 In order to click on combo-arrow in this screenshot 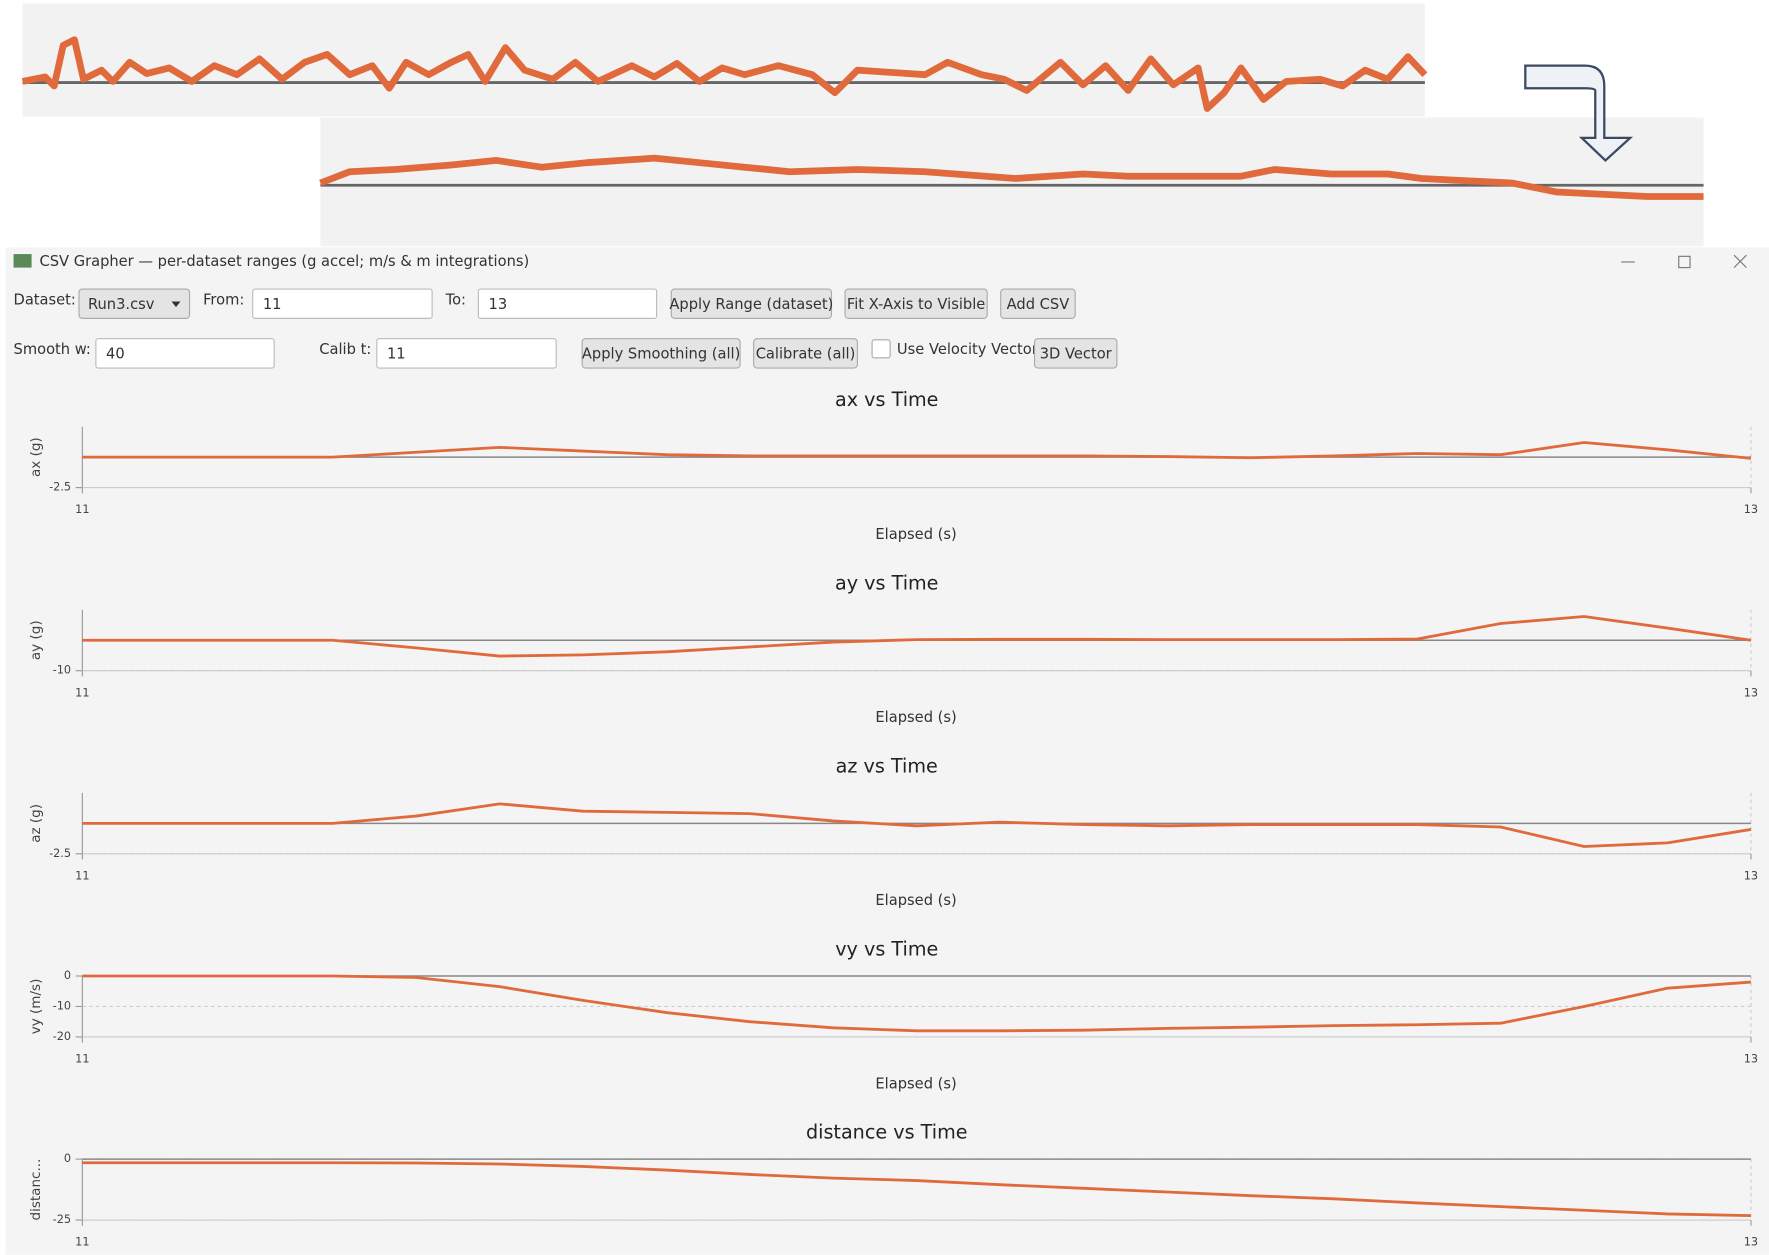, I will do `click(176, 304)`.